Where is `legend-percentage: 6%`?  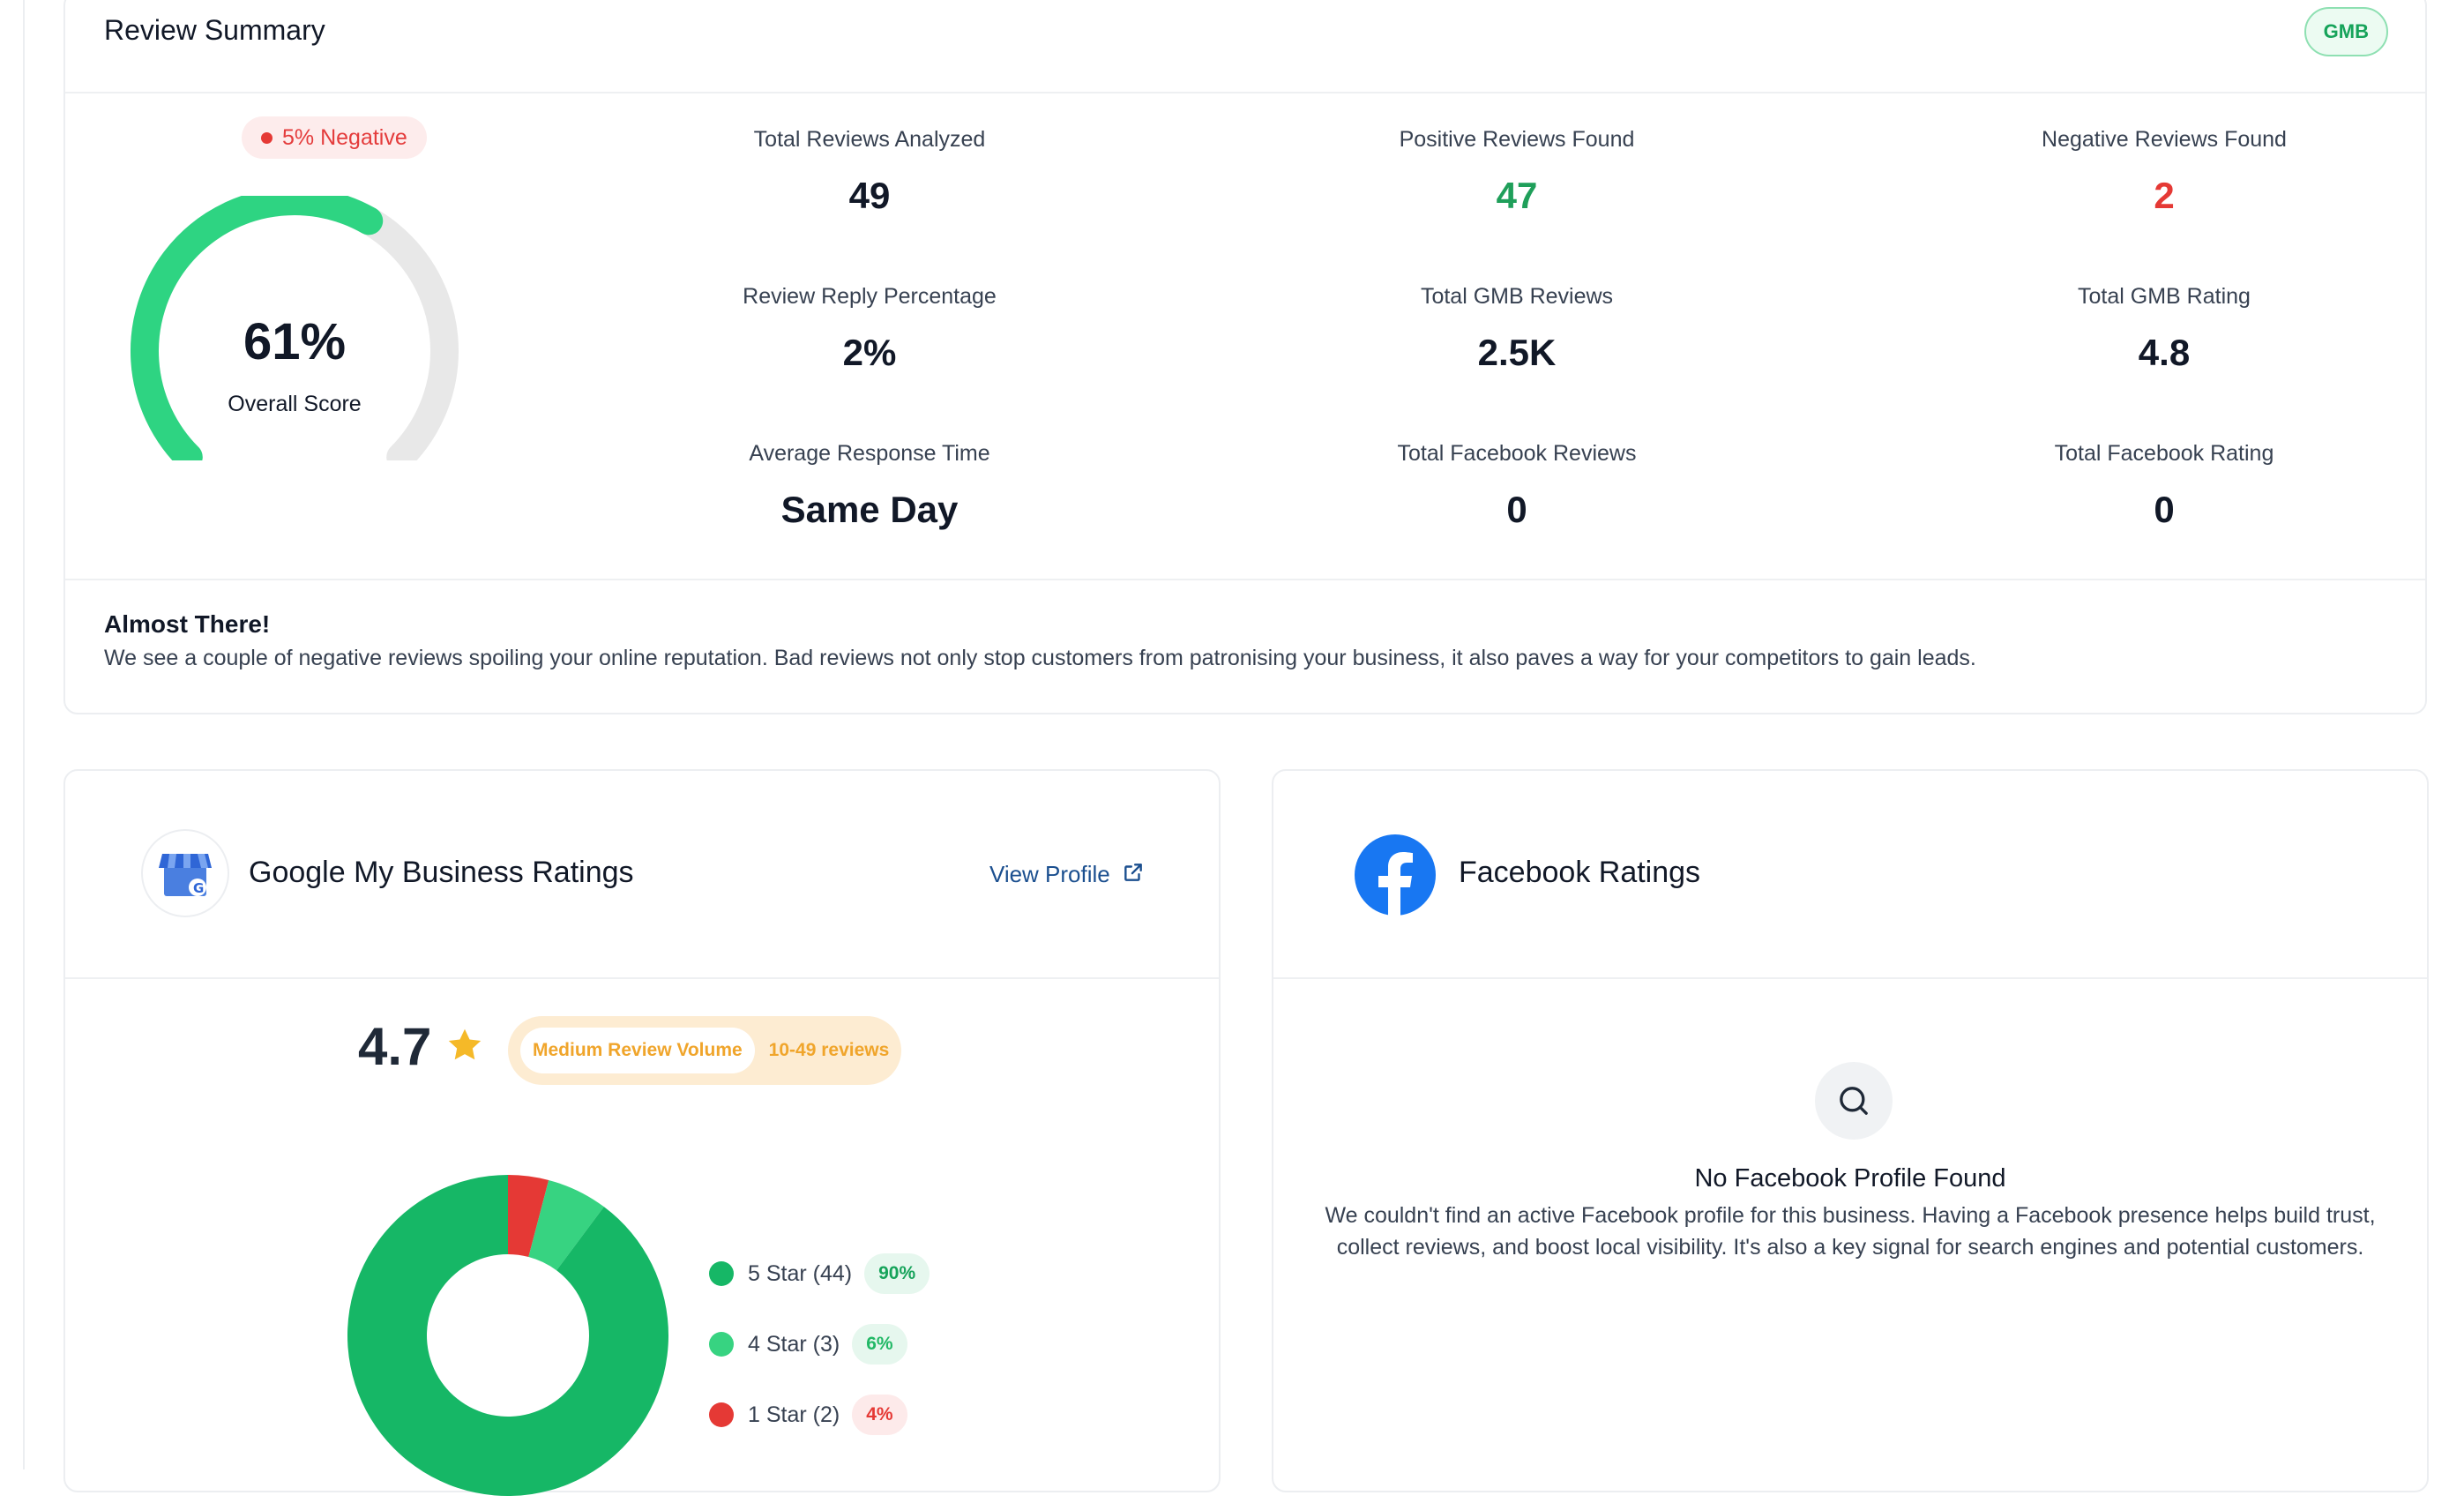
legend-percentage: 6% is located at coordinates (879, 1344).